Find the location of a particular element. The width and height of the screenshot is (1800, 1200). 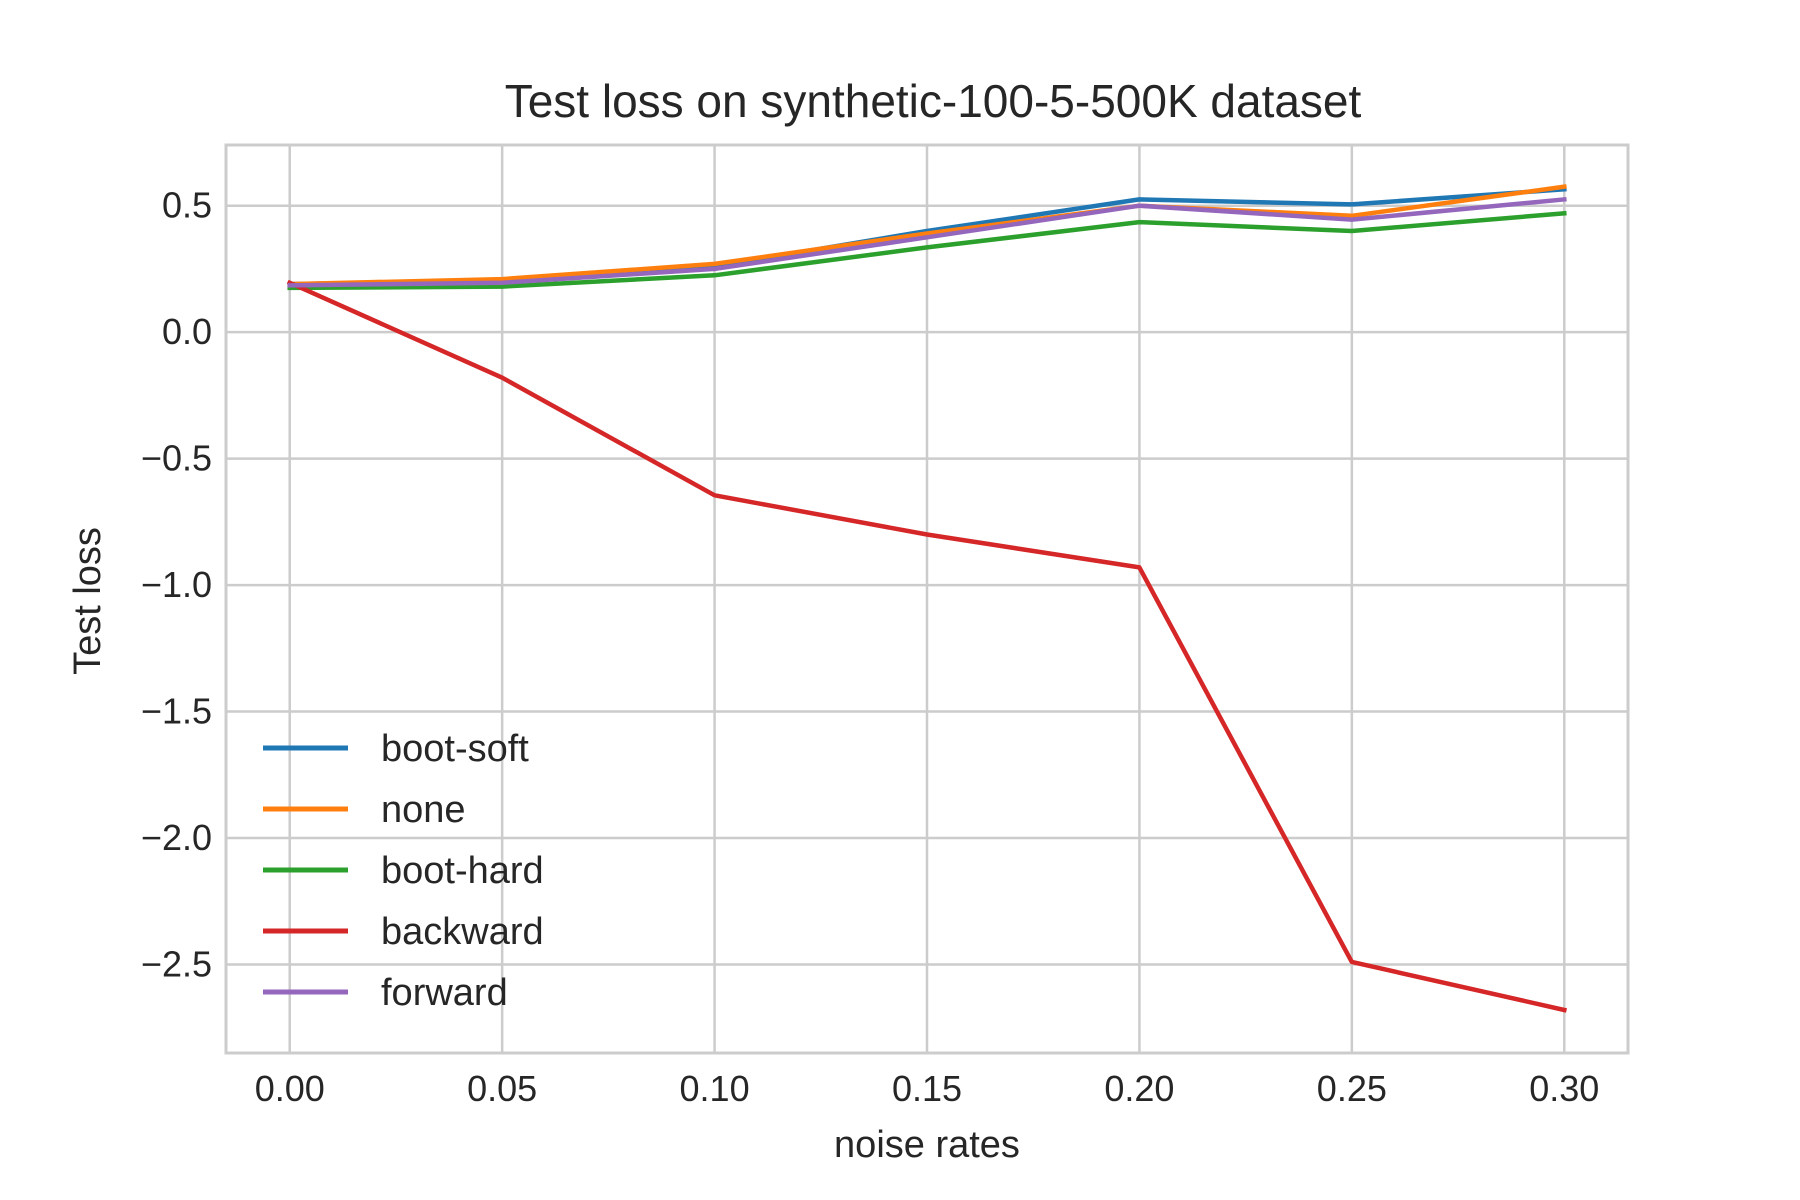

series-line-forward is located at coordinates (927, 242).